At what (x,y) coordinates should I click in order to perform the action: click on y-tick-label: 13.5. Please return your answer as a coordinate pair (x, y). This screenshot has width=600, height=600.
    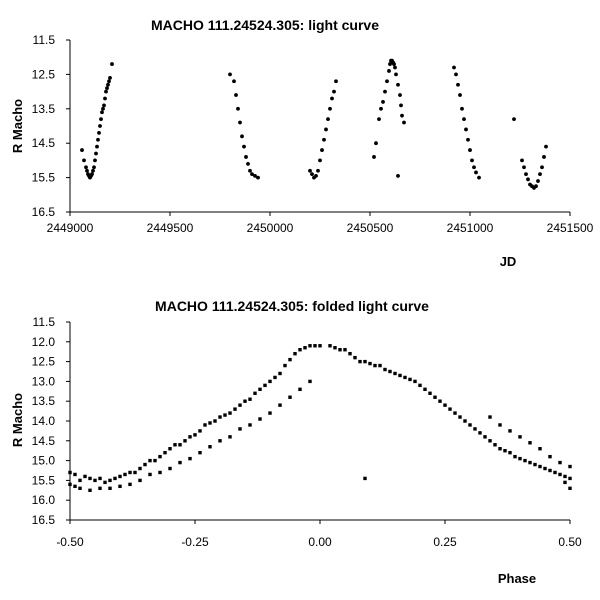
    Looking at the image, I should click on (44, 401).